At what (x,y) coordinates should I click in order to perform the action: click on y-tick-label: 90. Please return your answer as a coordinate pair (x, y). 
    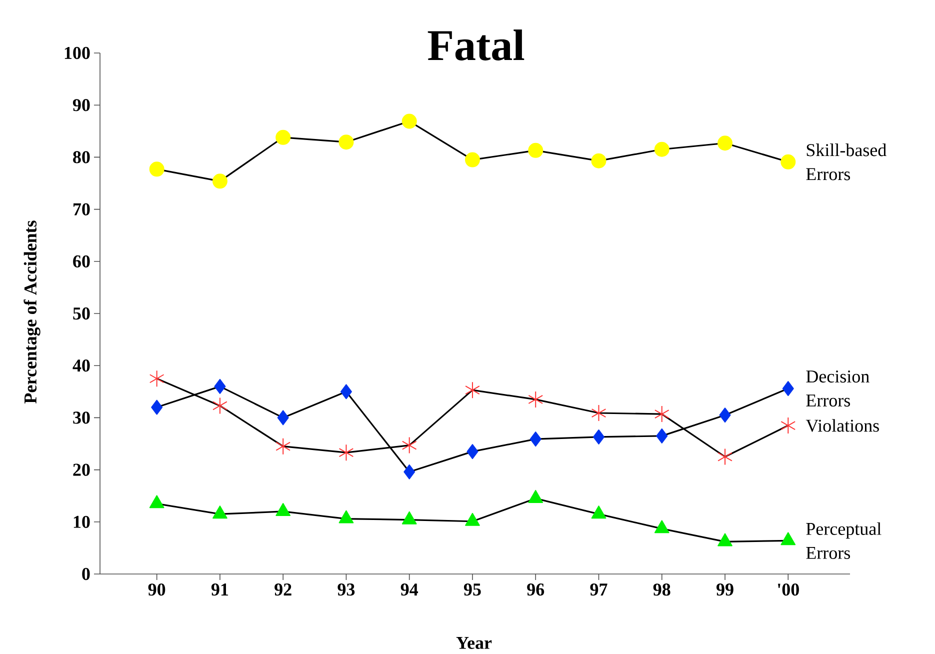
    Looking at the image, I should click on (81, 105).